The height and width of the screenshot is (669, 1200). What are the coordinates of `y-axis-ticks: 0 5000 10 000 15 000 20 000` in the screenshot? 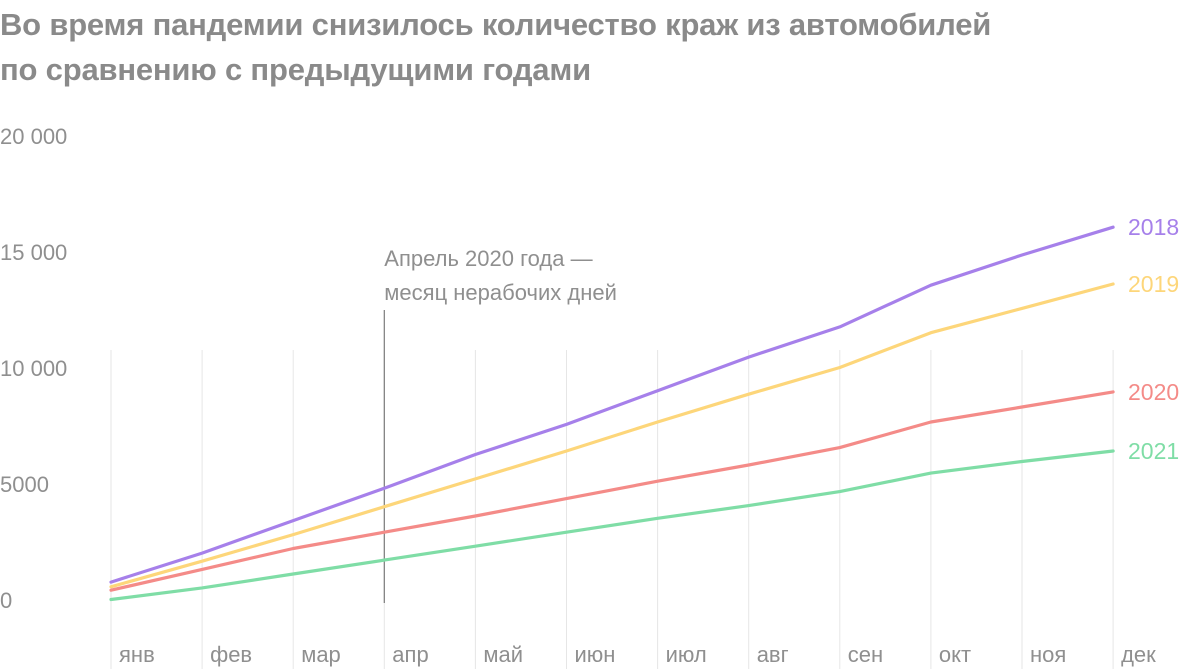 It's located at (33, 368).